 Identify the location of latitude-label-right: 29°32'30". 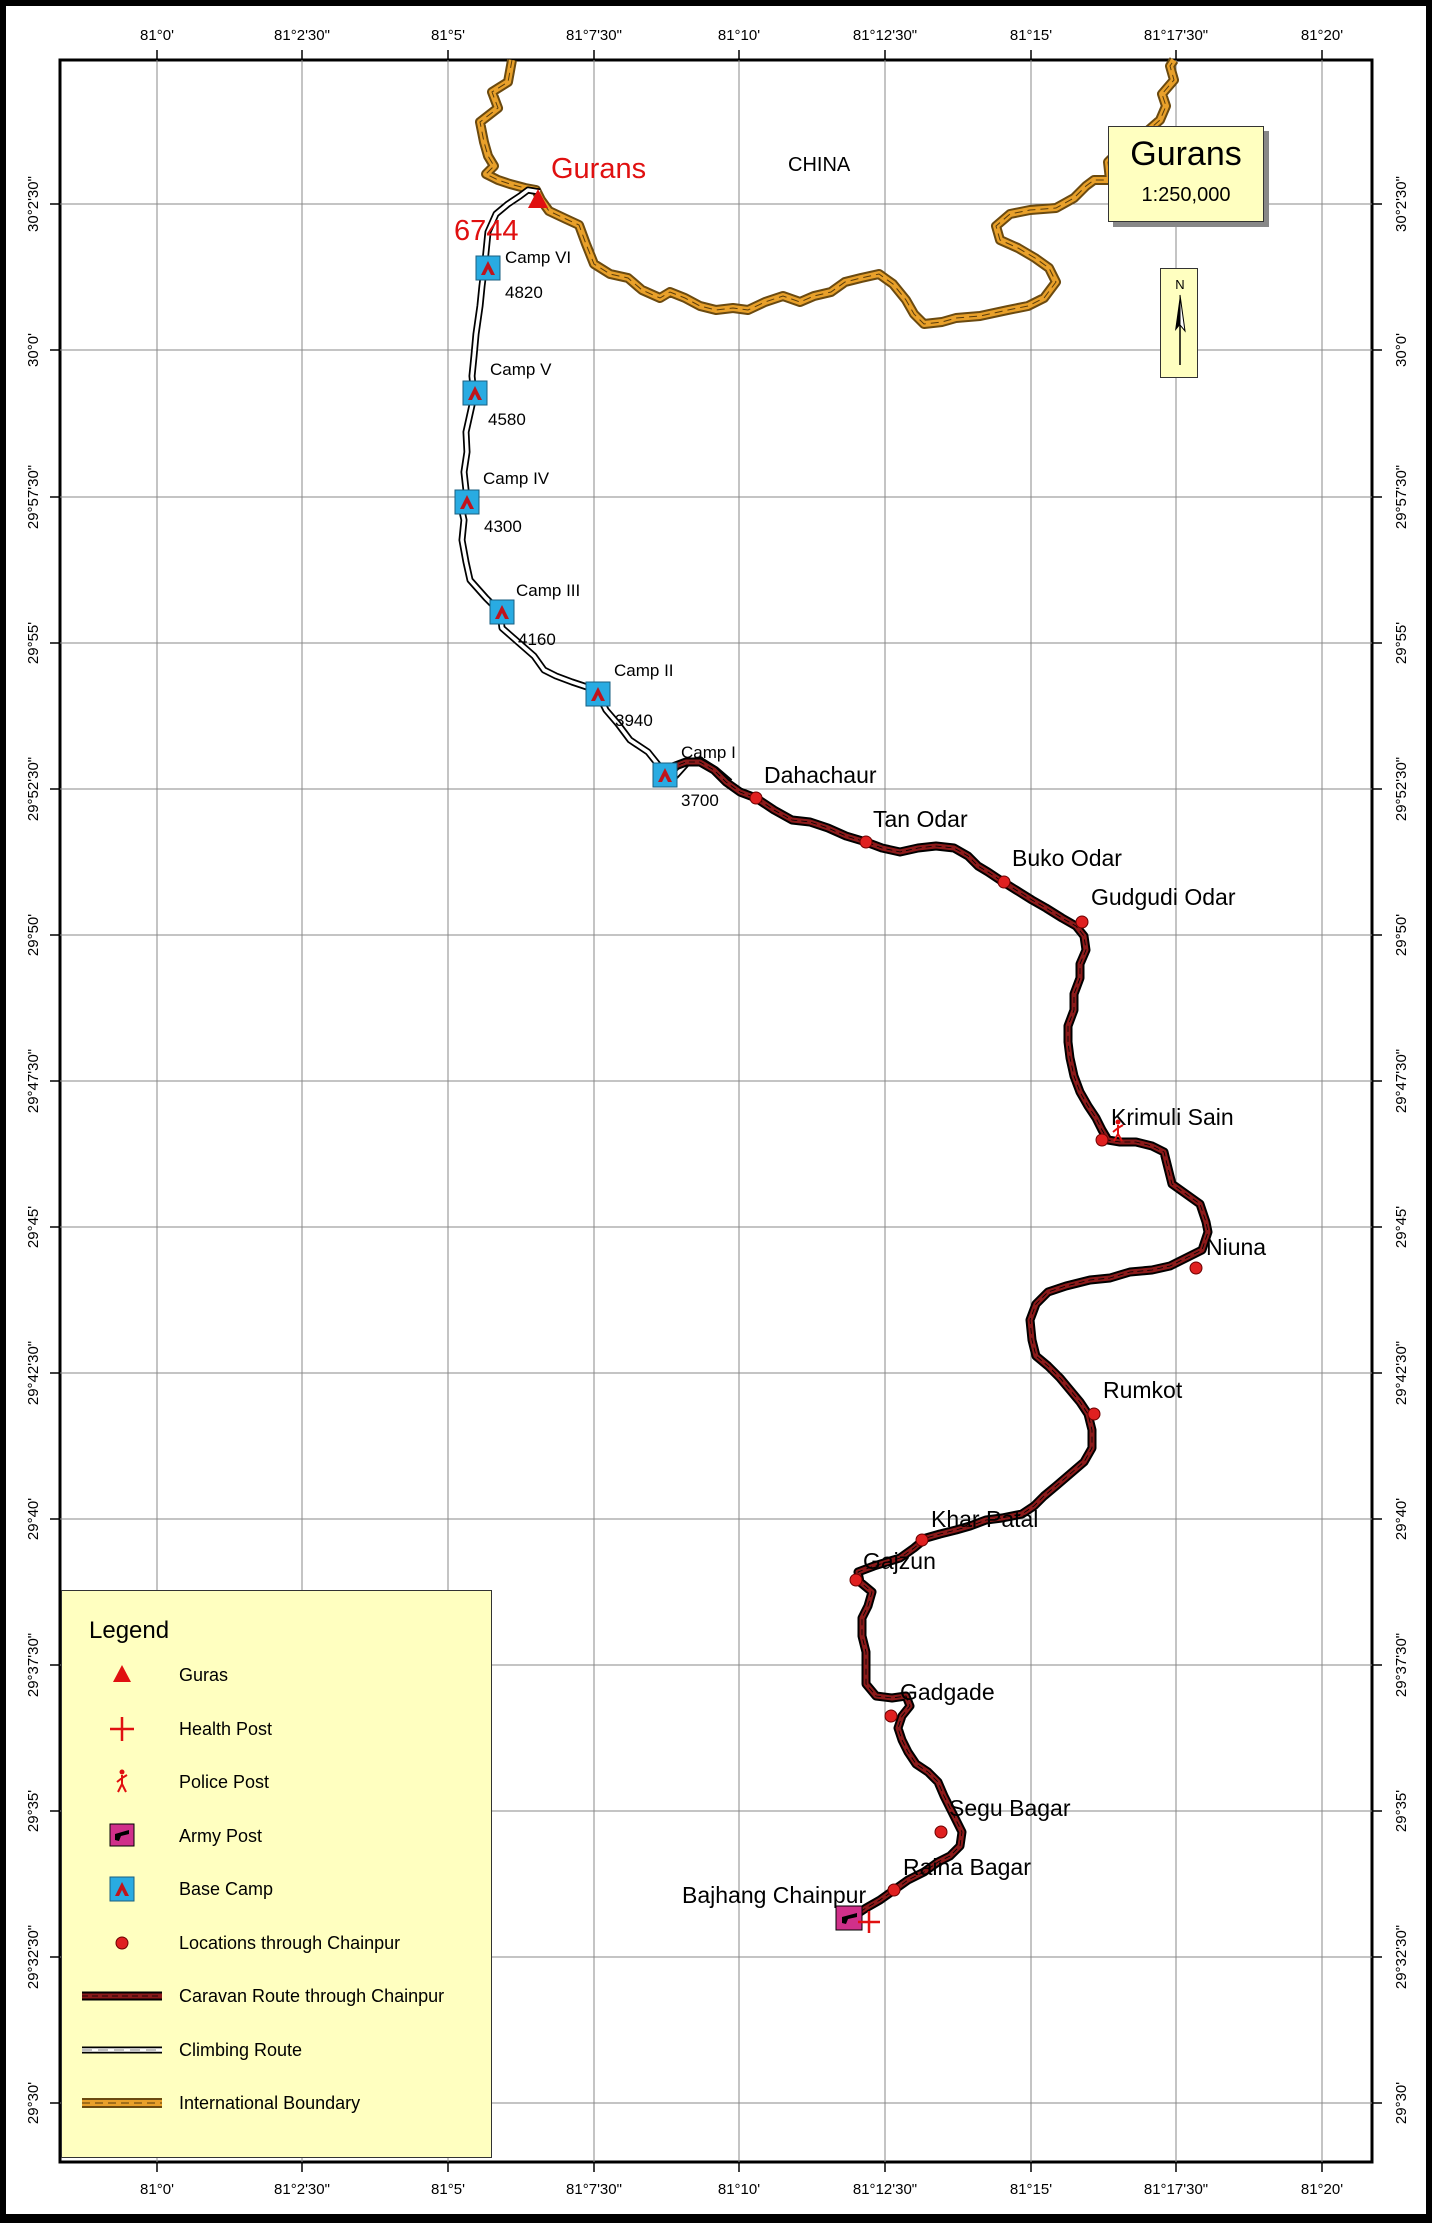
(1401, 1957).